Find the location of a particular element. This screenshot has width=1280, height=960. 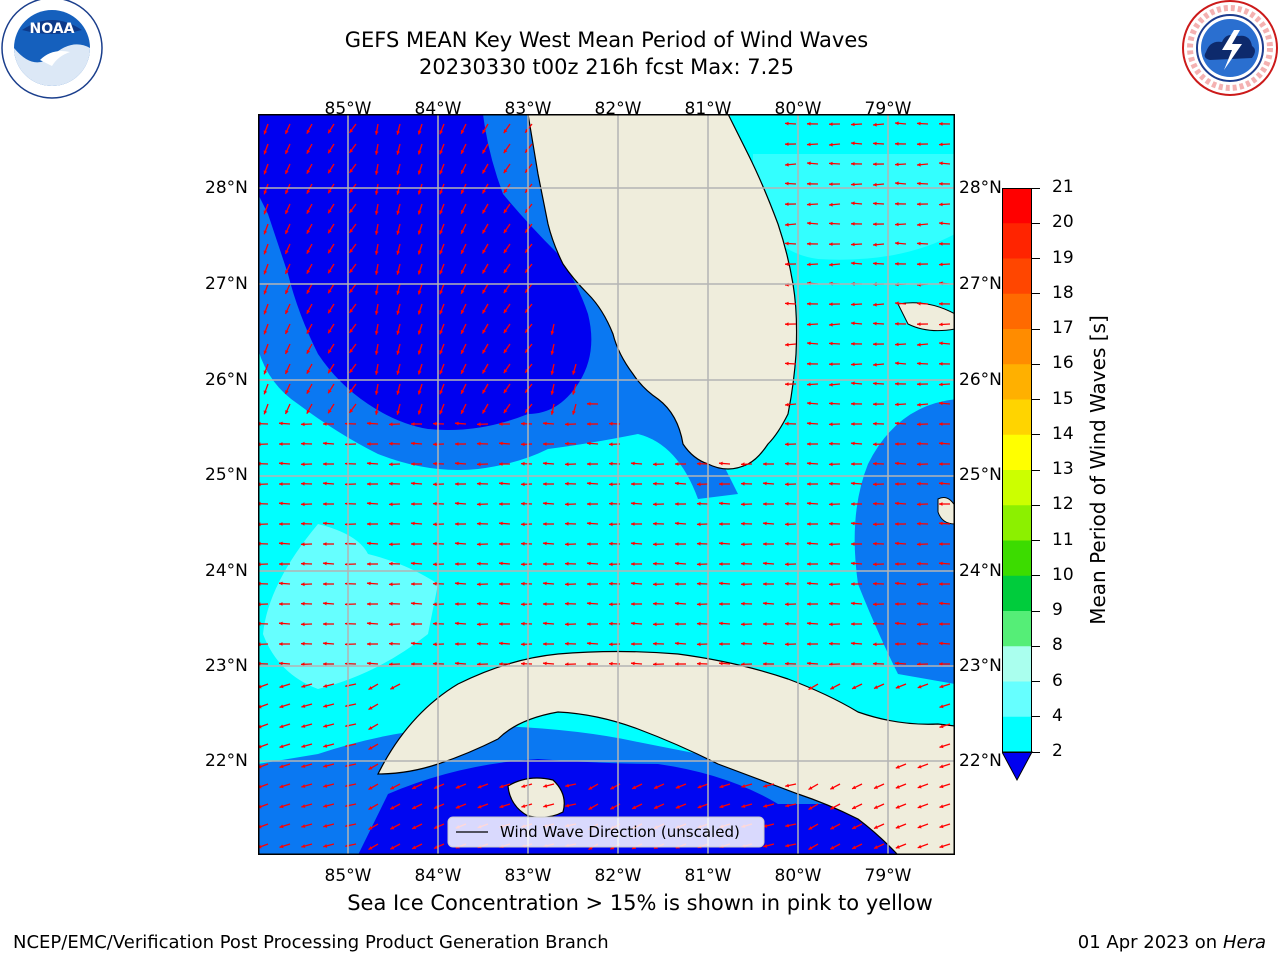

lon-label-bottom: 81°W is located at coordinates (708, 876).